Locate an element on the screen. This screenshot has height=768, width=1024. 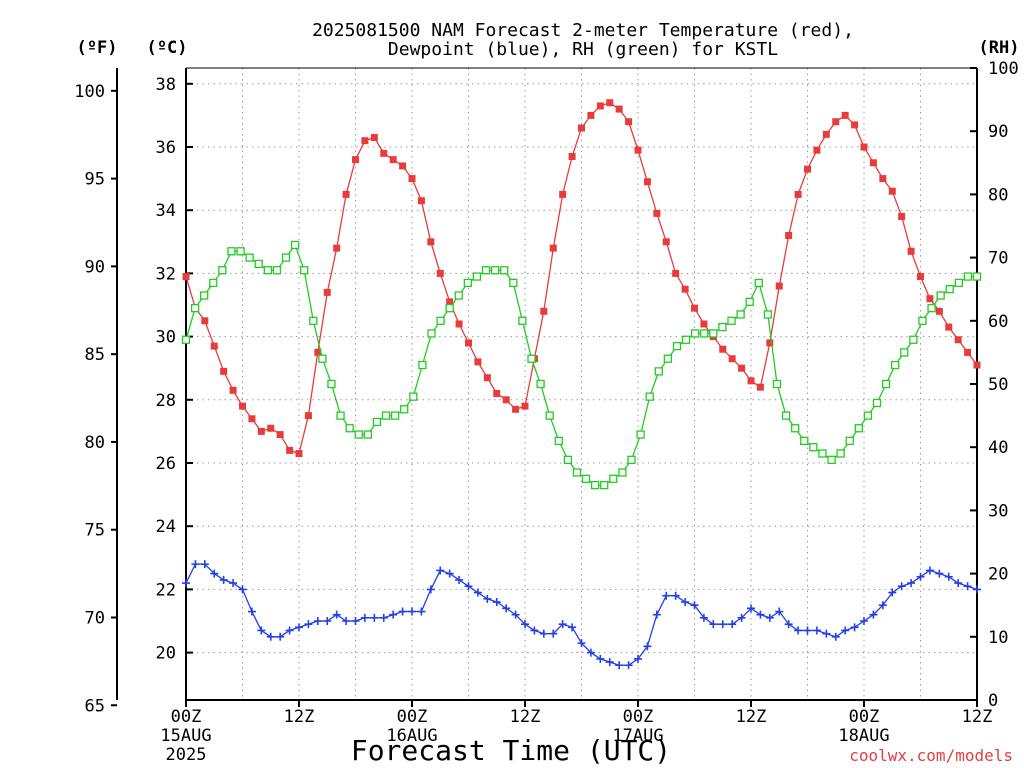
series-line-dewpoint is located at coordinates (581, 614).